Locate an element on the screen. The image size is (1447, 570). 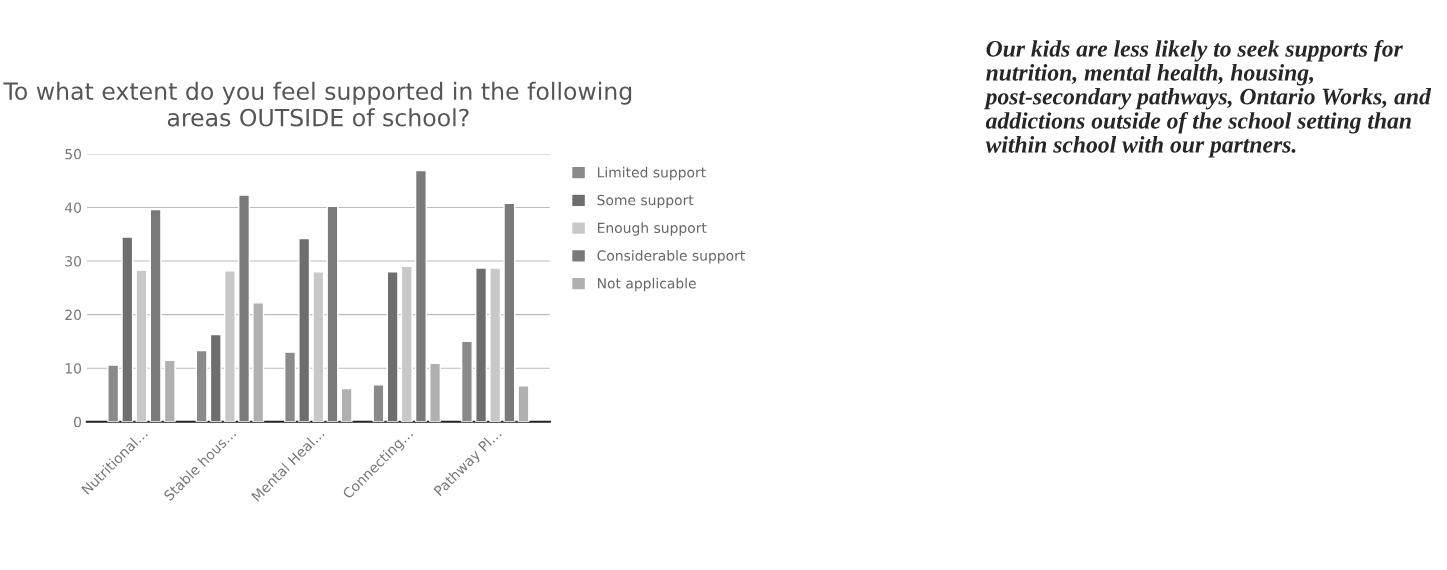
y-tick-label: 20 is located at coordinates (73, 315).